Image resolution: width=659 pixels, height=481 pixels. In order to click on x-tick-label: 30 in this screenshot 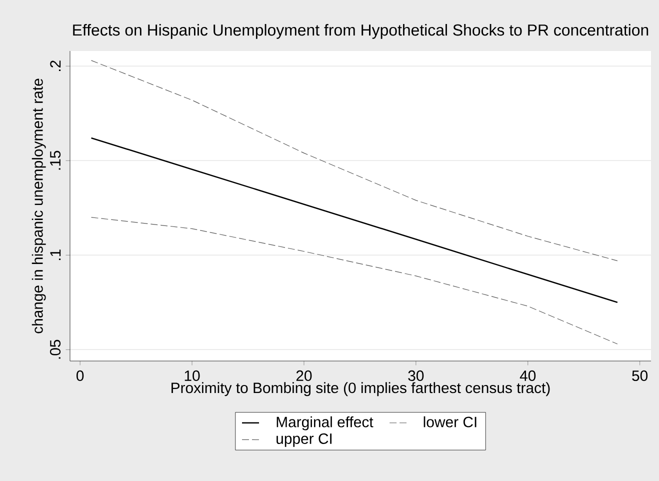, I will do `click(416, 376)`.